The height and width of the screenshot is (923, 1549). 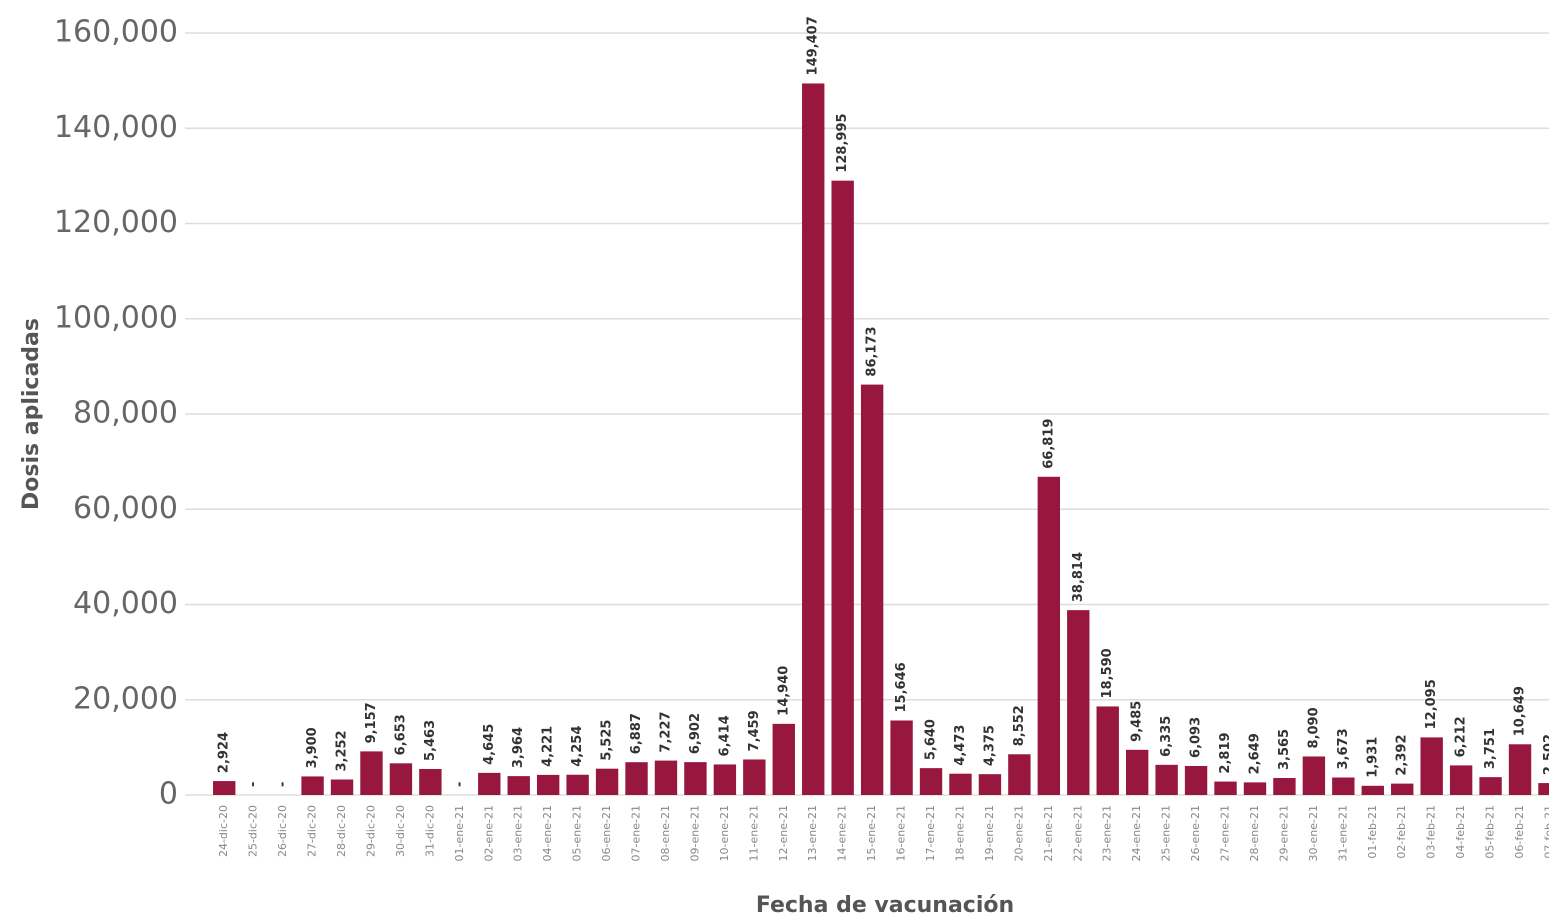 What do you see at coordinates (430, 740) in the screenshot?
I see `value-label: 5,463` at bounding box center [430, 740].